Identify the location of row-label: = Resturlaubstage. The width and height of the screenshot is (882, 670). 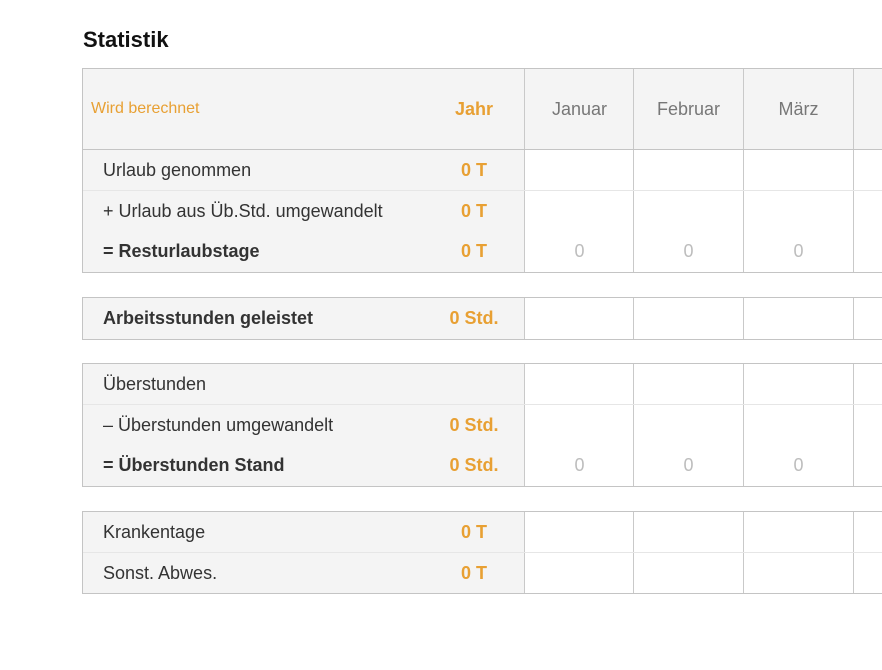
(254, 252).